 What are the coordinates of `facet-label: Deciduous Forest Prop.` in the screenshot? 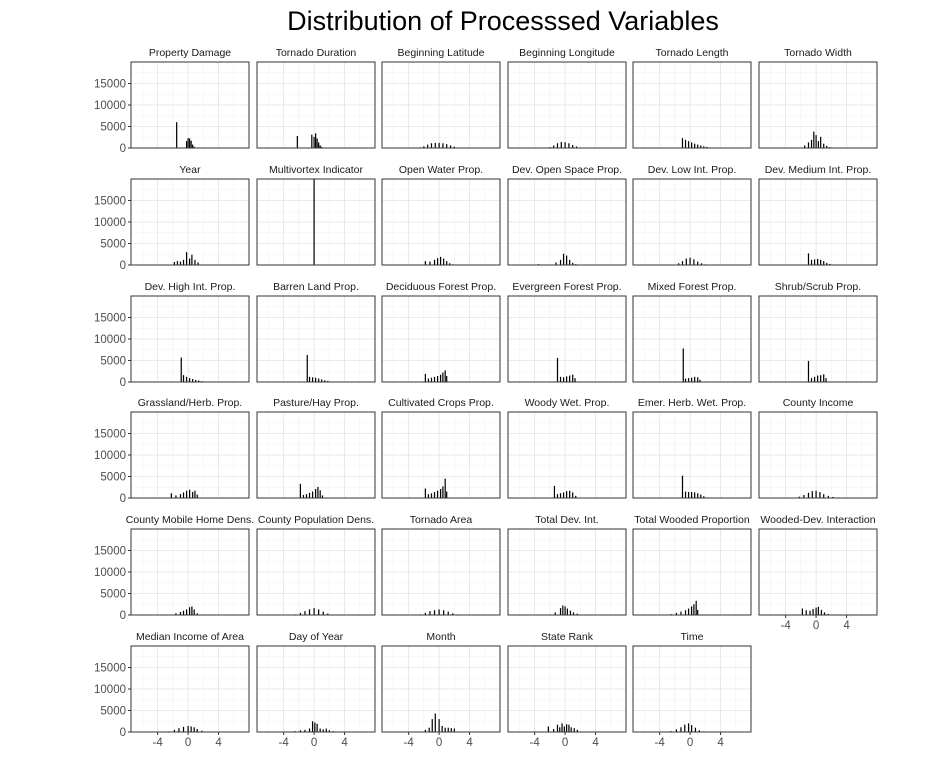 It's located at (441, 287).